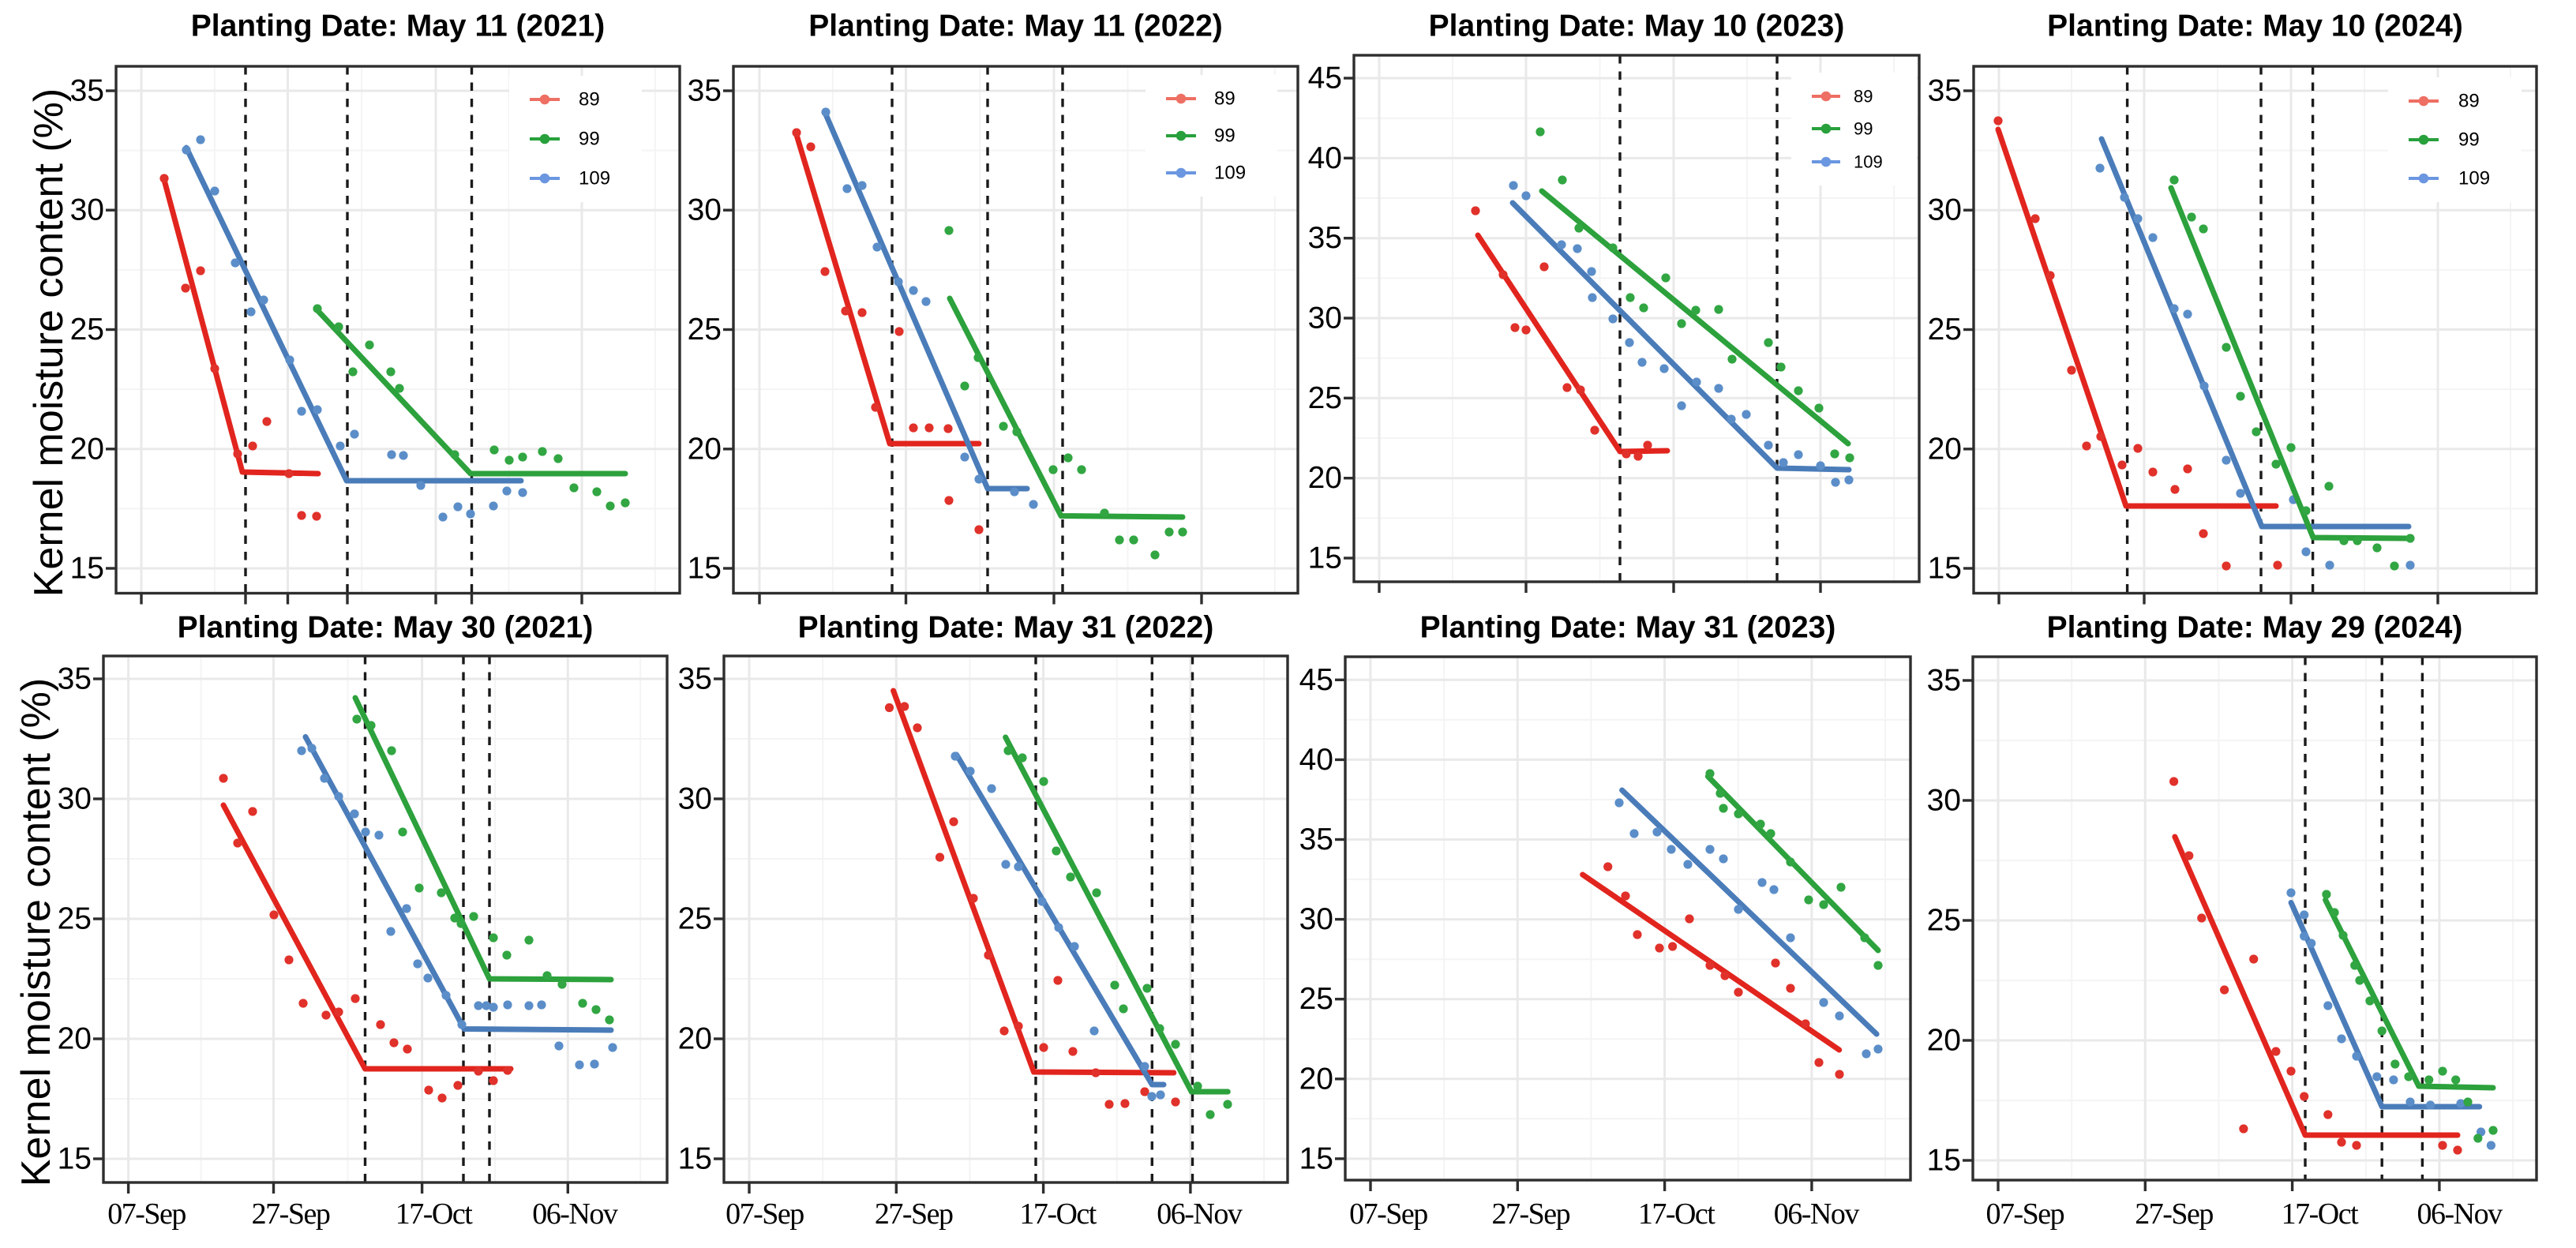 The width and height of the screenshot is (2576, 1248). Describe the element at coordinates (1006, 628) in the screenshot. I see `svg-text: Planting Date: May 31 (2022)` at that location.